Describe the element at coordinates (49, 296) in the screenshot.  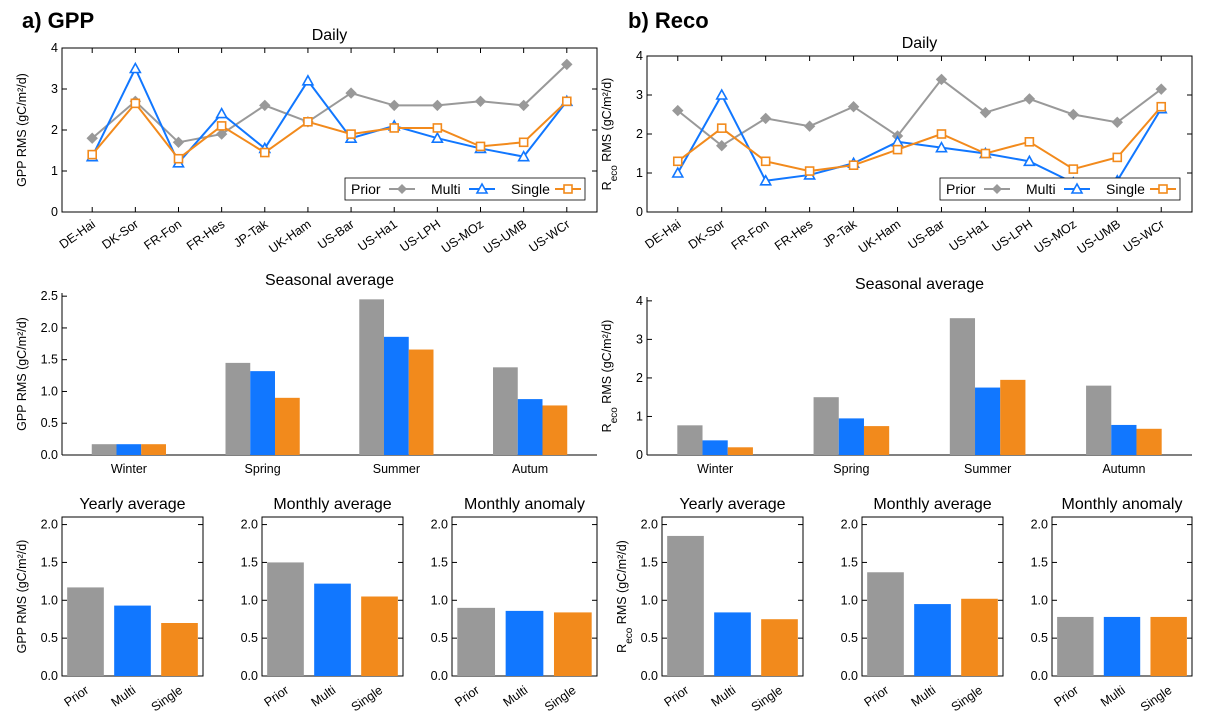
I see `y-tick-label: 2.5` at that location.